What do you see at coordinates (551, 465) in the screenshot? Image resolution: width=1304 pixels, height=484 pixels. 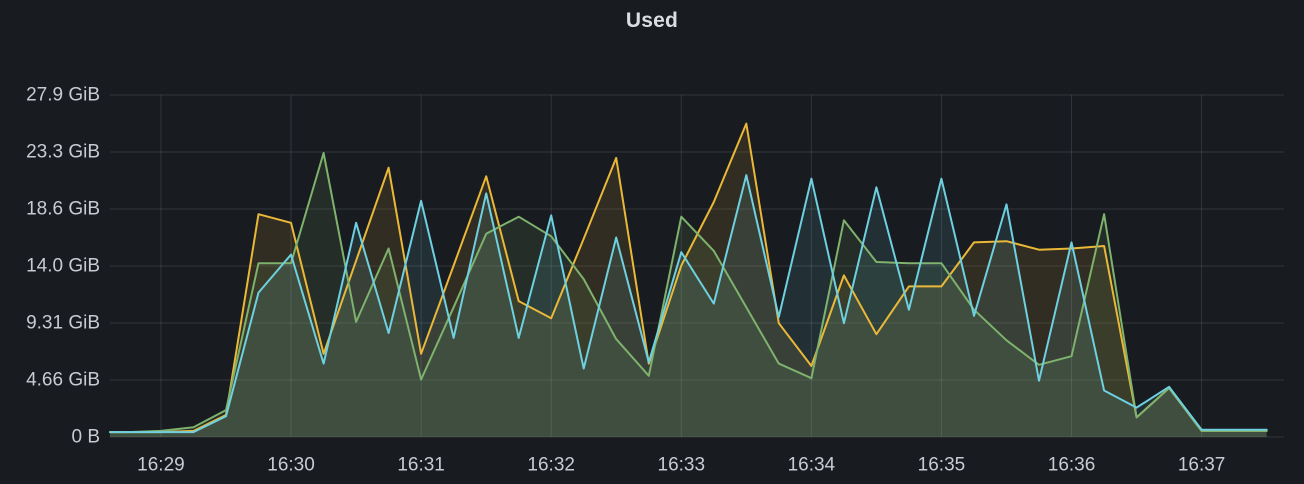 I see `x-axis-tick-label: 16:32` at bounding box center [551, 465].